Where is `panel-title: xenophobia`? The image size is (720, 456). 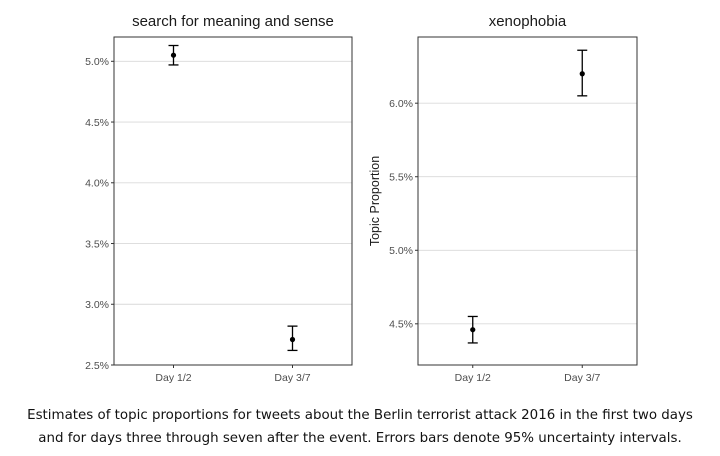 panel-title: xenophobia is located at coordinates (528, 21).